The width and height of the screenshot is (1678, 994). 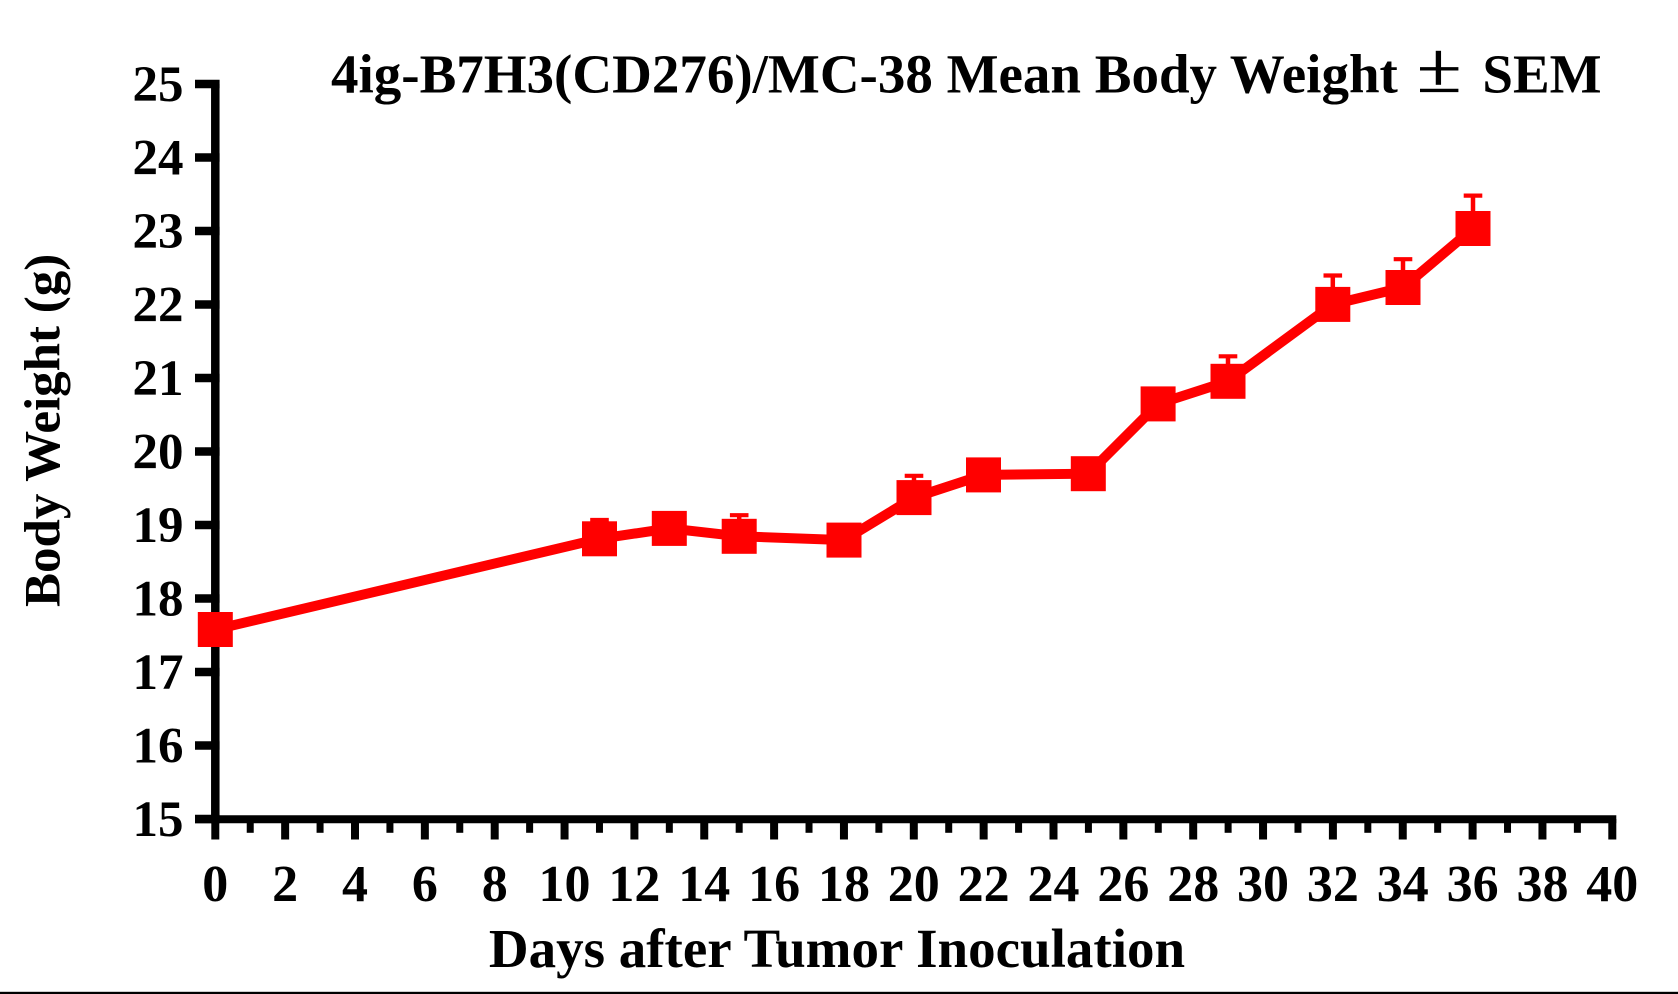 What do you see at coordinates (1541, 74) in the screenshot?
I see `svg-text: SEM` at bounding box center [1541, 74].